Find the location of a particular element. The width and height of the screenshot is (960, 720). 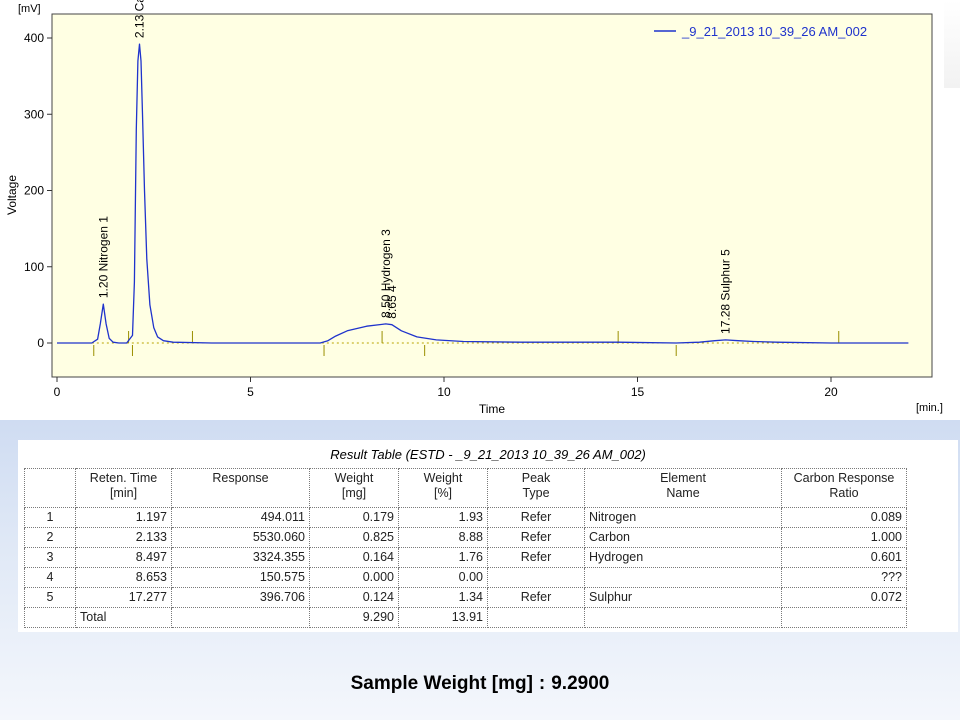

table-cell: 0.072 is located at coordinates (844, 597).